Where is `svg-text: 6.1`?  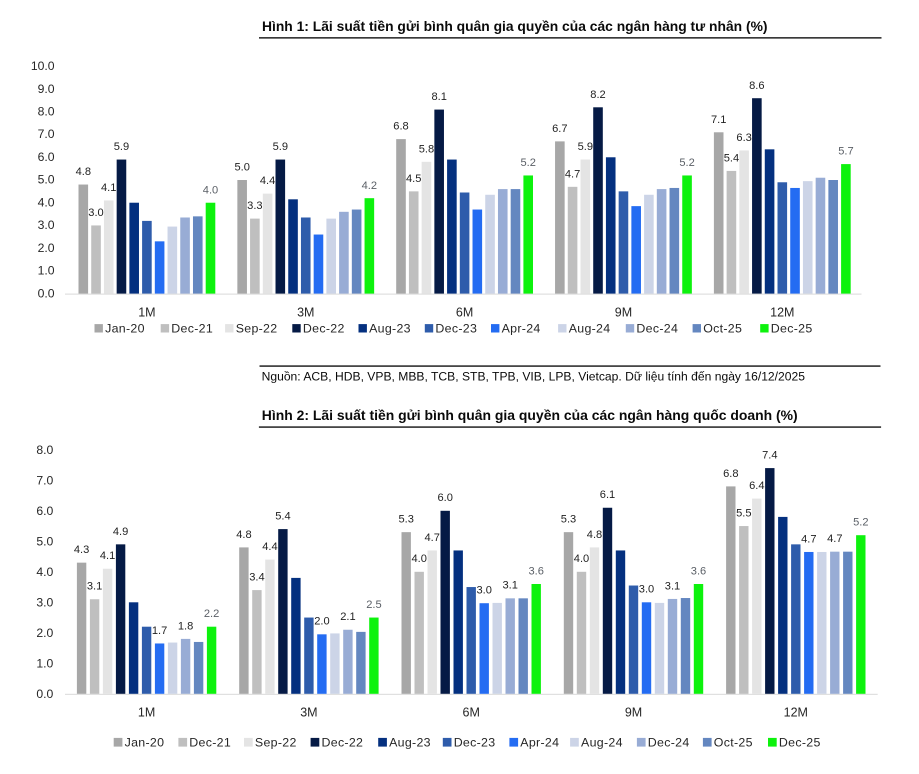
svg-text: 6.1 is located at coordinates (607, 495).